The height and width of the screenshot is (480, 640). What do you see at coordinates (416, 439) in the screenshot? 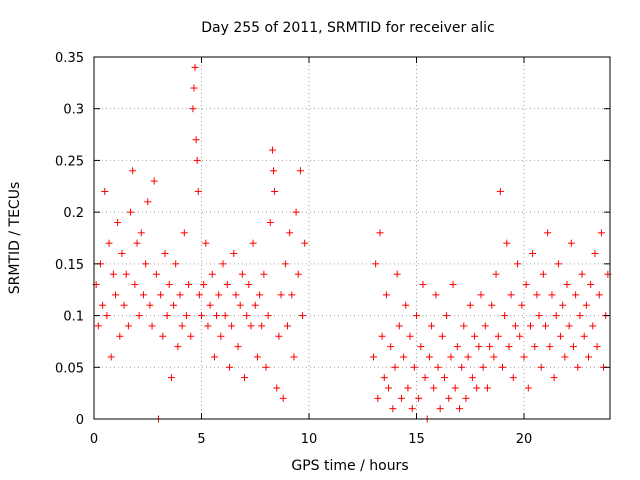
I see `x-tick-label: 15` at bounding box center [416, 439].